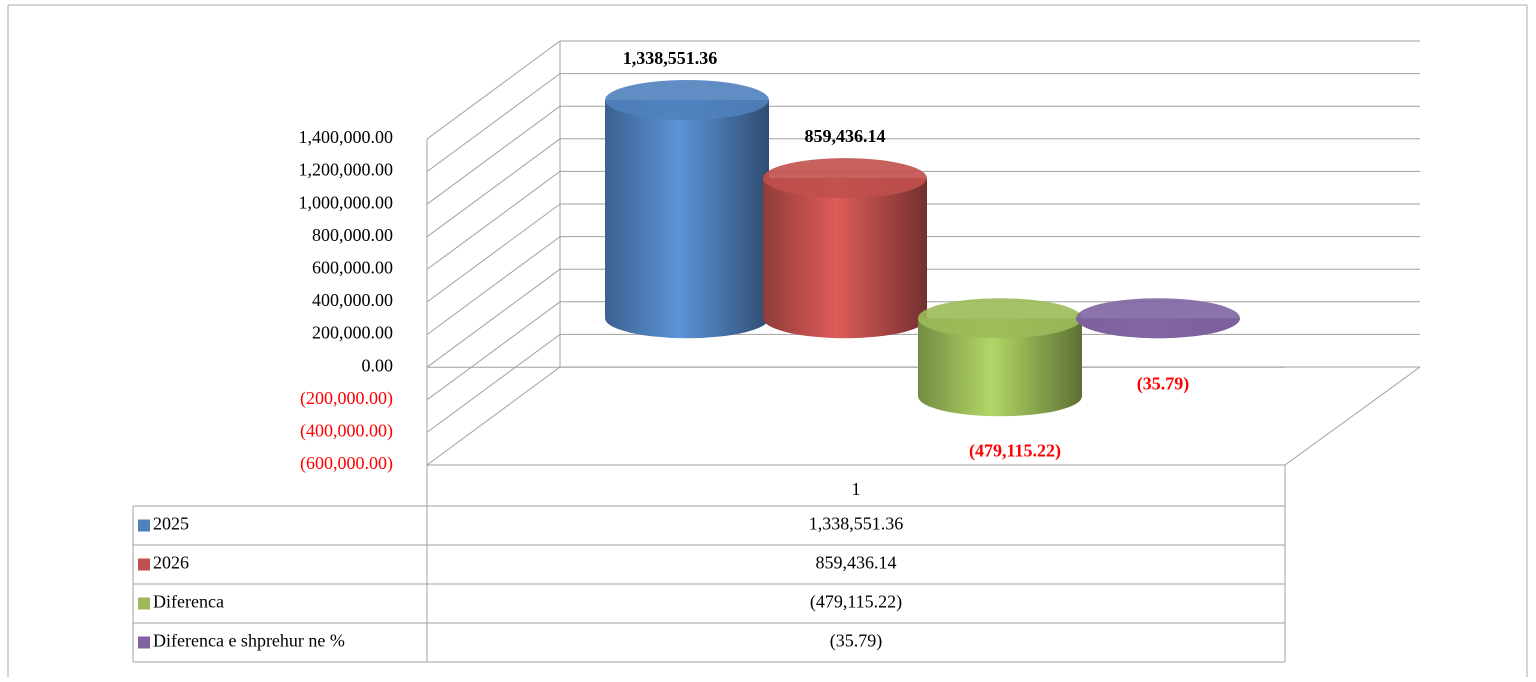  Describe the element at coordinates (352, 268) in the screenshot. I see `y-tick-label: 600,000.00` at that location.